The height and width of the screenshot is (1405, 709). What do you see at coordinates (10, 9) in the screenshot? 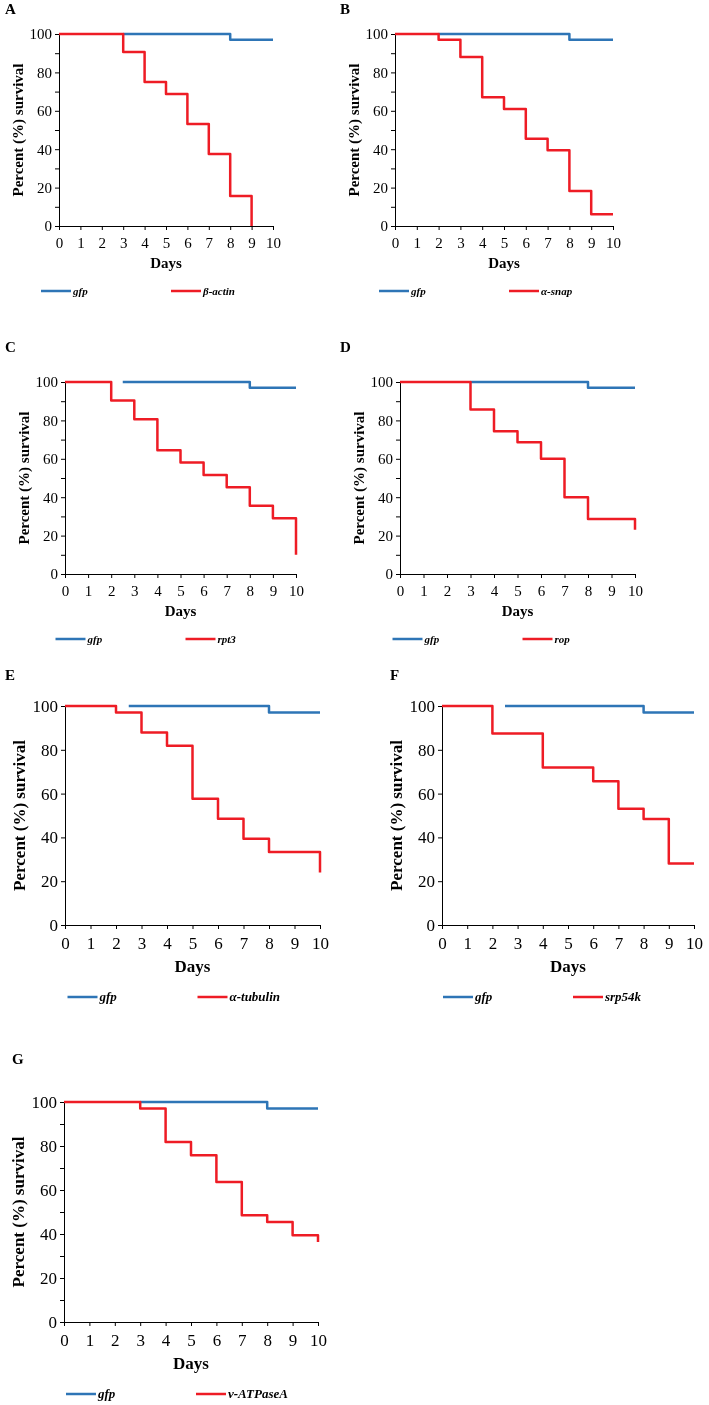
I see `chart-title: A` at bounding box center [10, 9].